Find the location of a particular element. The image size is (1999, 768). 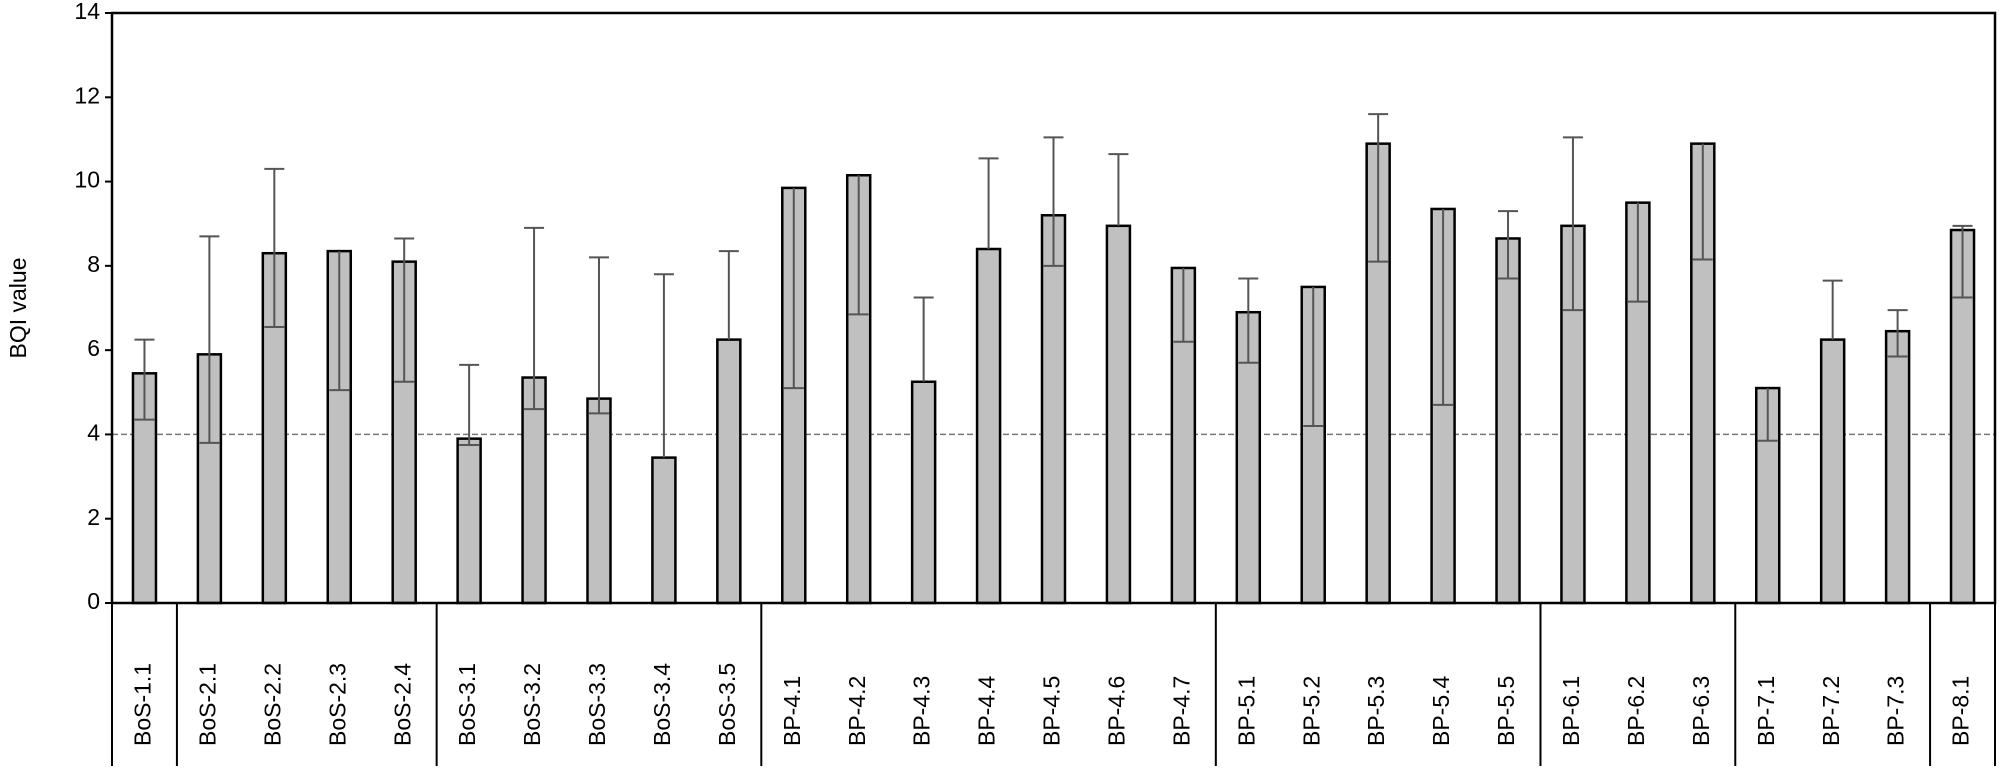

x-tick-label: BP-6.1 is located at coordinates (1571, 711).